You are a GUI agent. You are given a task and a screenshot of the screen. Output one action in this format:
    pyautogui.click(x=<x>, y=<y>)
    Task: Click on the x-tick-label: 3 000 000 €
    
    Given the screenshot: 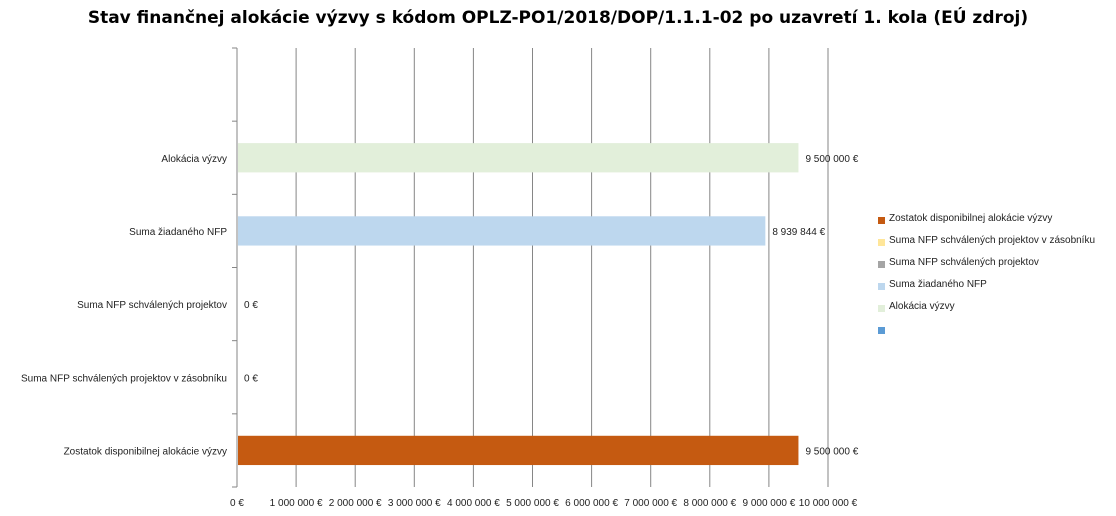 What is the action you would take?
    pyautogui.click(x=414, y=503)
    